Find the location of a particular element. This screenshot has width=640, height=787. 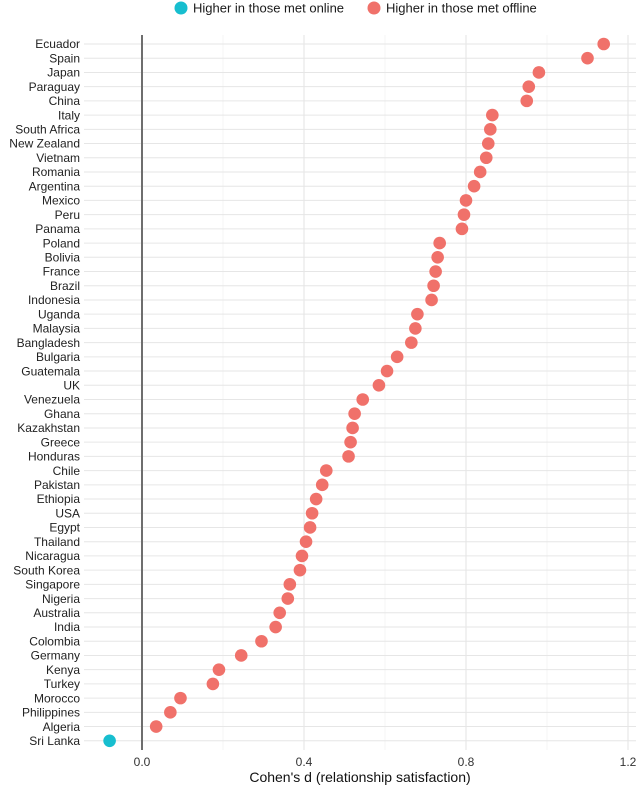

country-label: Indonesia is located at coordinates (54, 300).